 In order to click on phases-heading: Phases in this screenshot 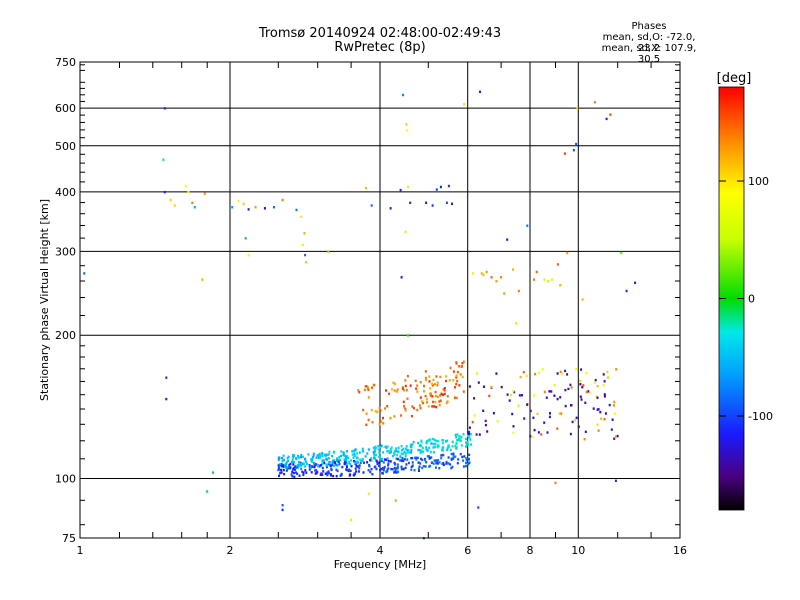, I will do `click(649, 26)`.